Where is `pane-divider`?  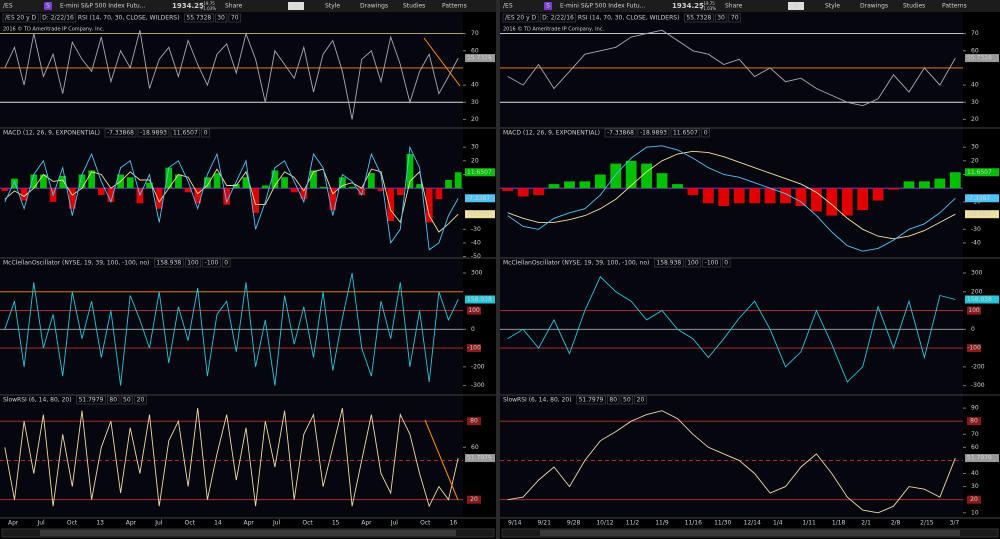
pane-divider is located at coordinates (498, 269).